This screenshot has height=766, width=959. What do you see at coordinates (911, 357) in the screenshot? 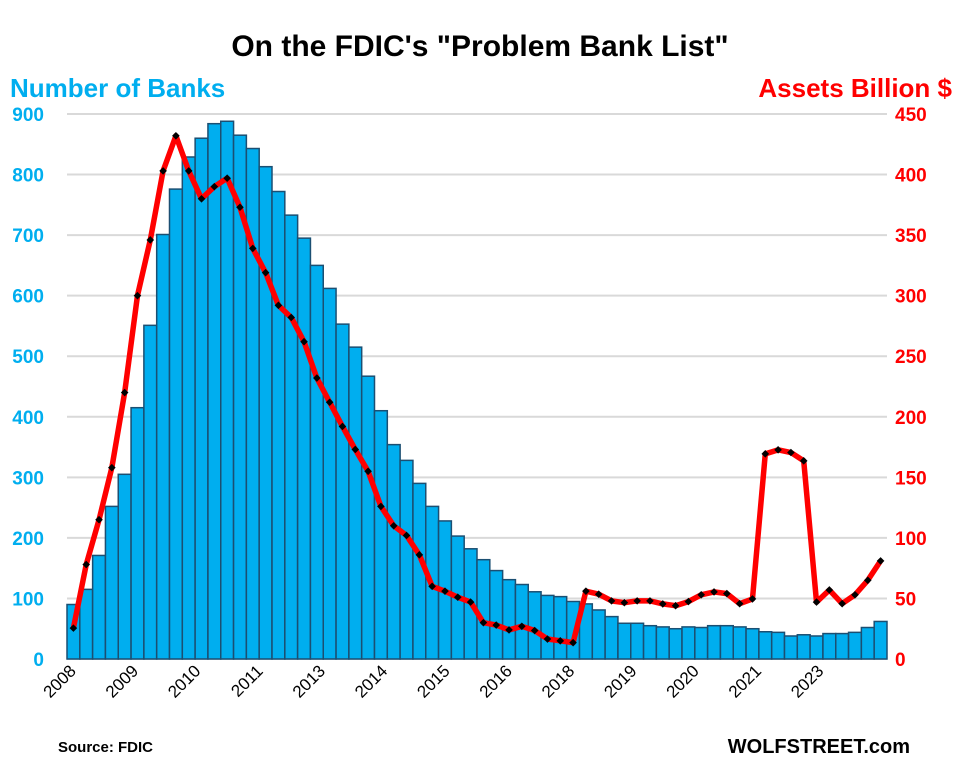
I see `right-tick-label: 250` at bounding box center [911, 357].